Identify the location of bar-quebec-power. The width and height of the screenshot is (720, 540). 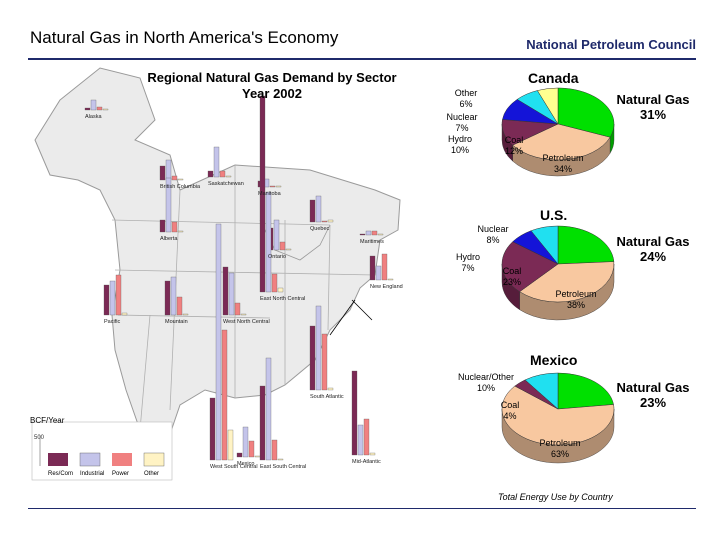
(324, 221).